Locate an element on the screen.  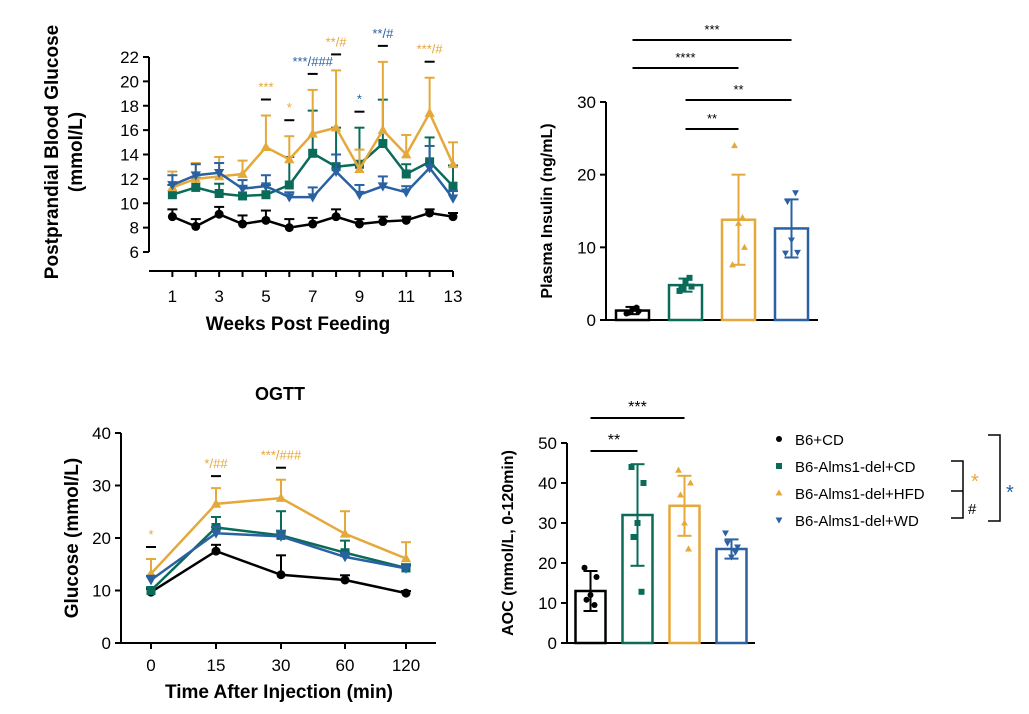
x-tick-label: 30 is located at coordinates (281, 665).